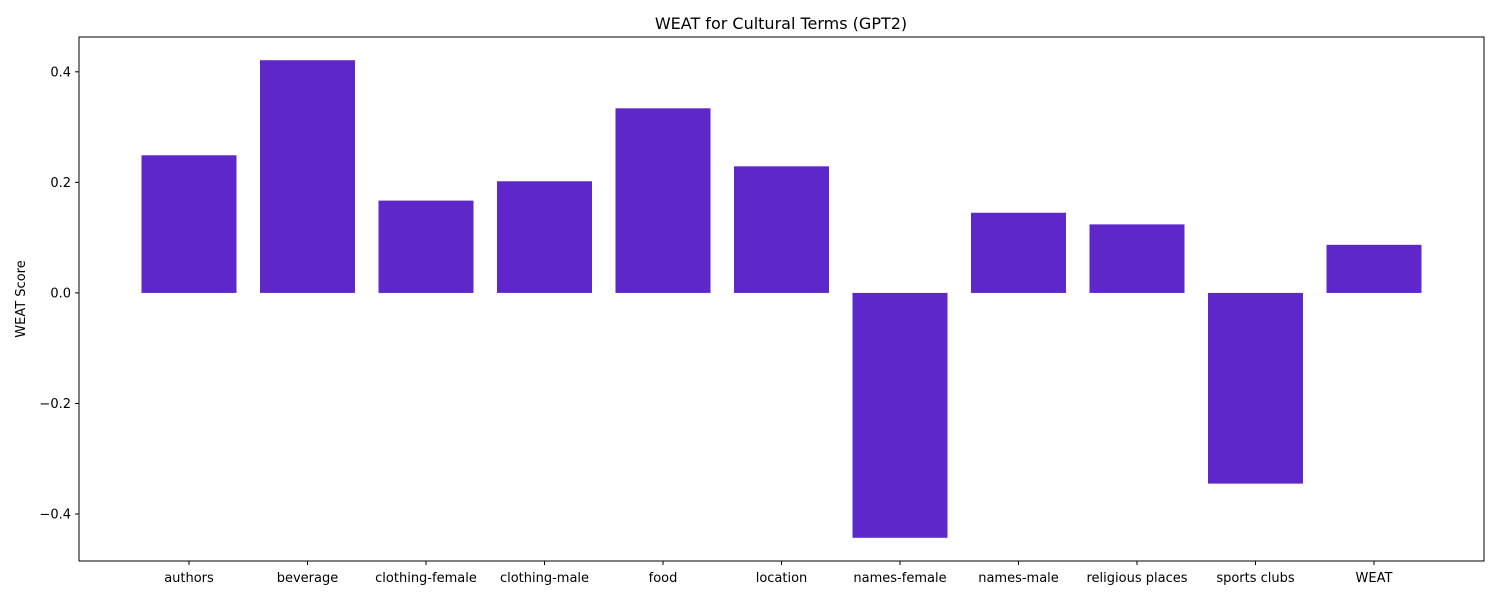 Image resolution: width=1500 pixels, height=600 pixels. I want to click on bar-beverage, so click(307, 176).